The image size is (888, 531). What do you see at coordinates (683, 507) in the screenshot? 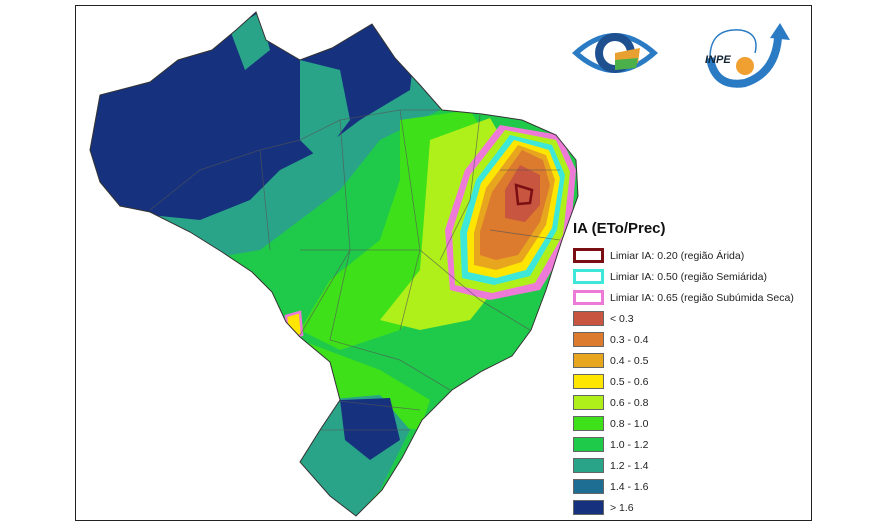
I see `legend-class-item: > 1.6` at bounding box center [683, 507].